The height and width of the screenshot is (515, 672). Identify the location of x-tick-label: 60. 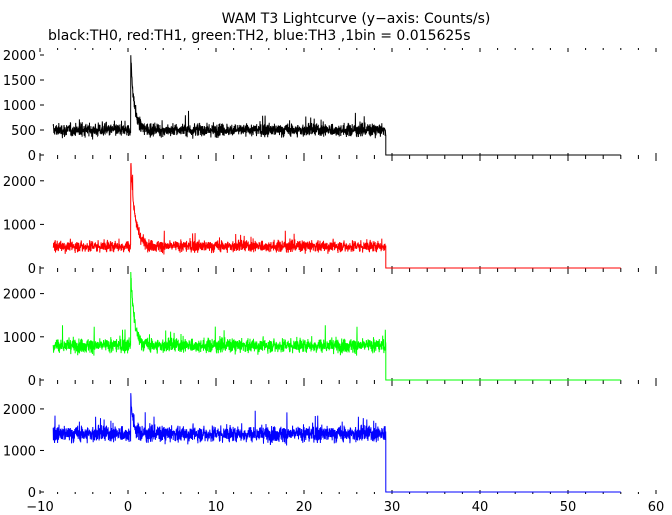
(656, 507).